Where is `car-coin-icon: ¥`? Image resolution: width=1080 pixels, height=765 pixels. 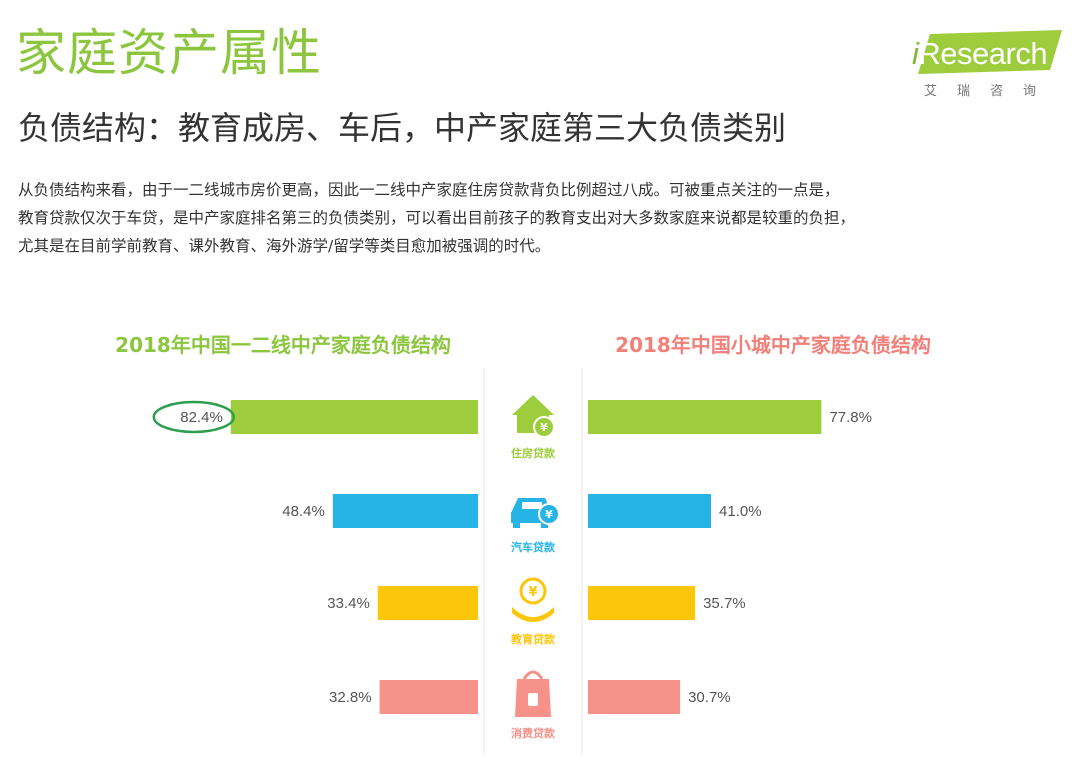 car-coin-icon: ¥ is located at coordinates (535, 513).